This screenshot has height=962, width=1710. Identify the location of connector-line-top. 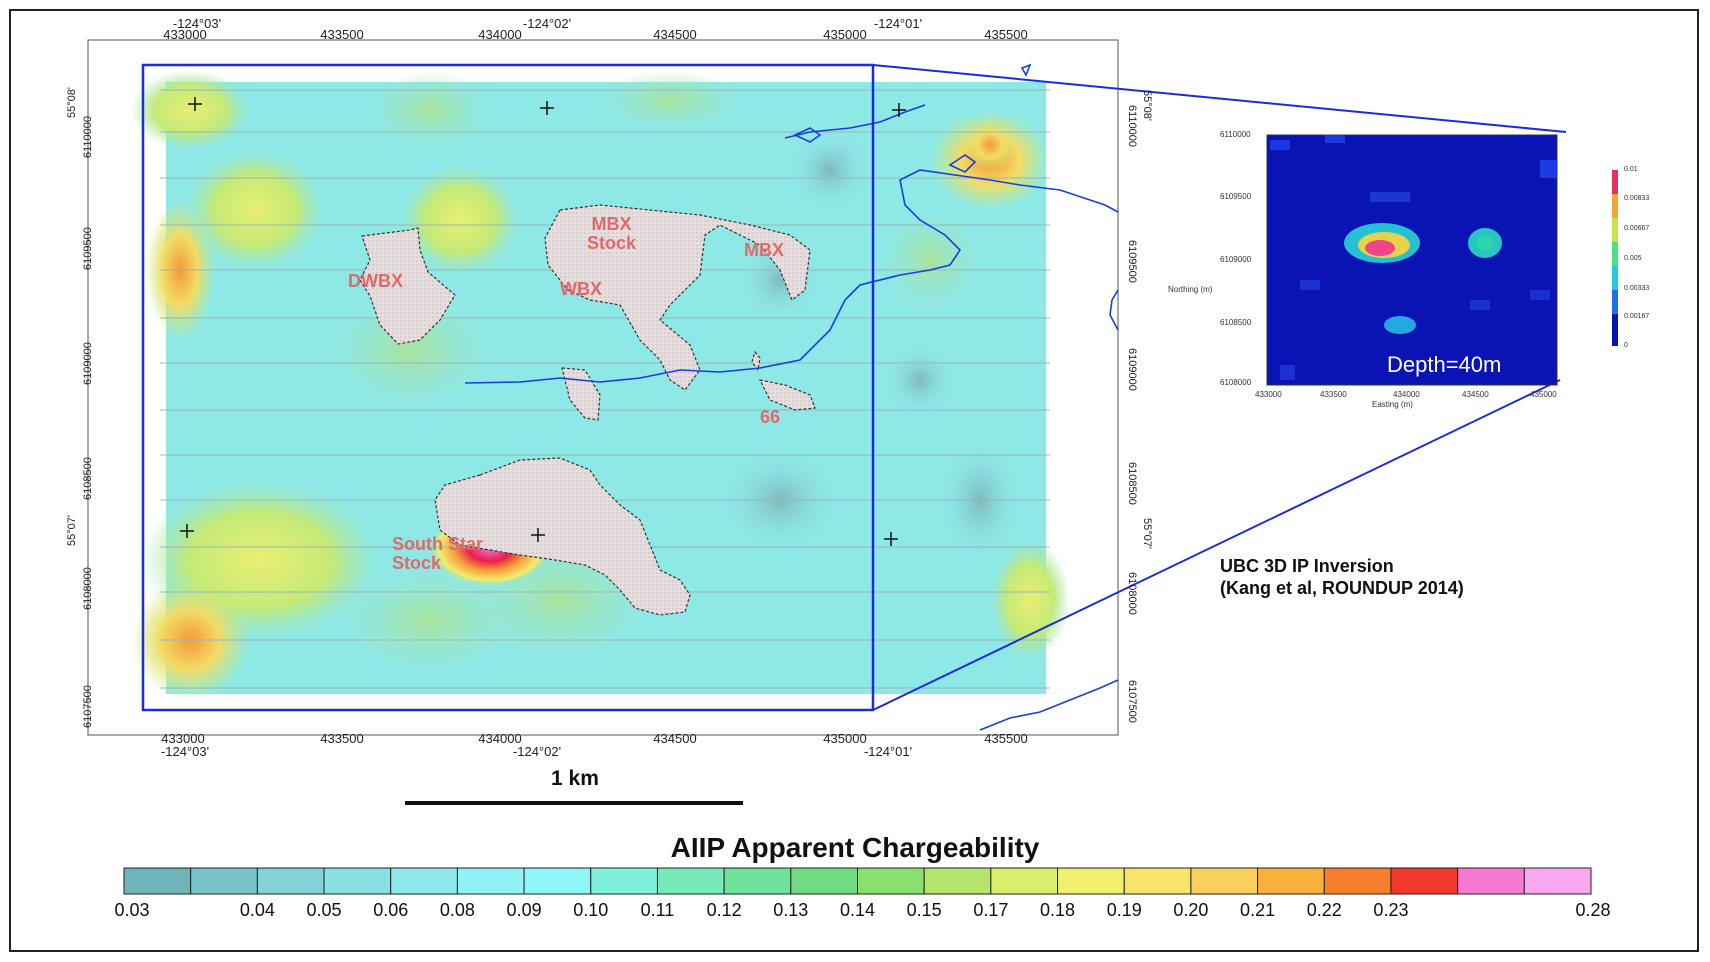
(1219, 98).